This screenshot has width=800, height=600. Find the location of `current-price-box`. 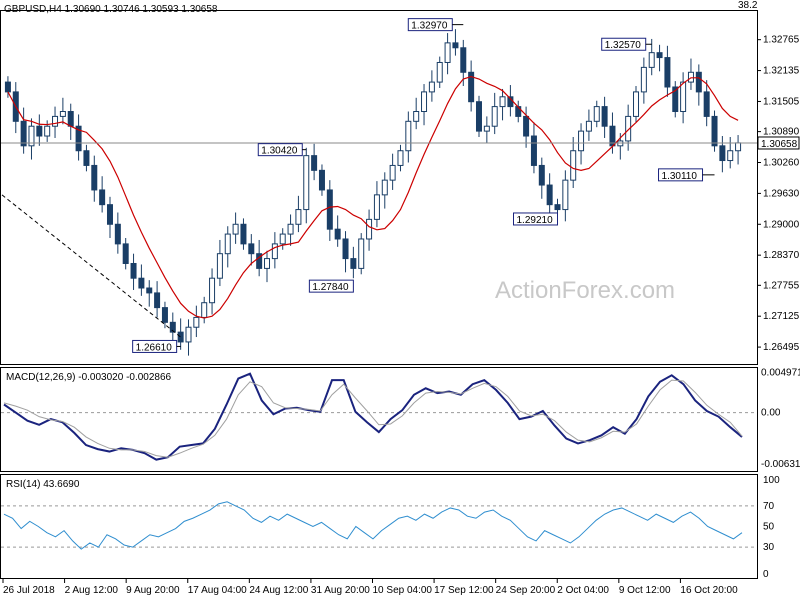

current-price-box is located at coordinates (778, 143).